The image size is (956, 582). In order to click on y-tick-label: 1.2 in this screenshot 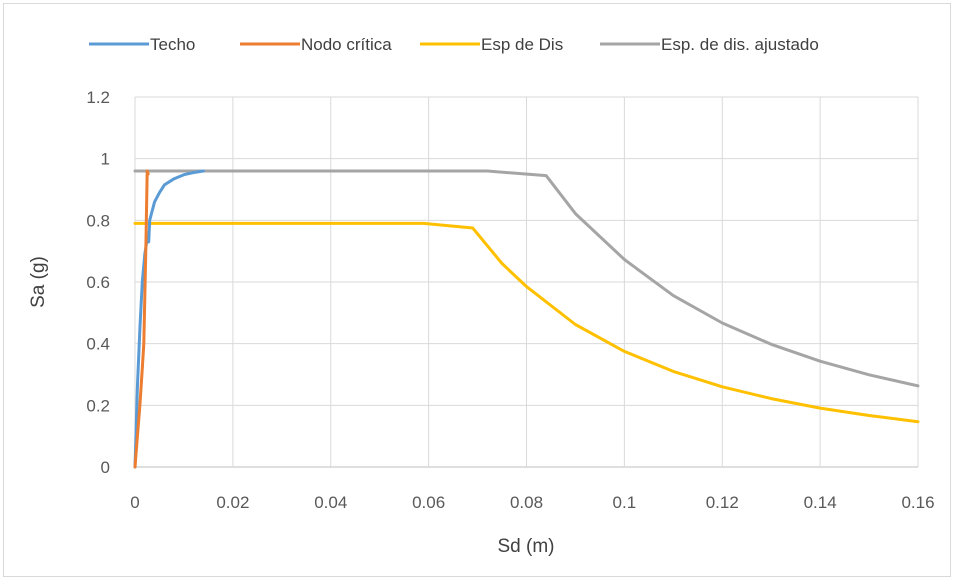, I will do `click(98, 97)`.